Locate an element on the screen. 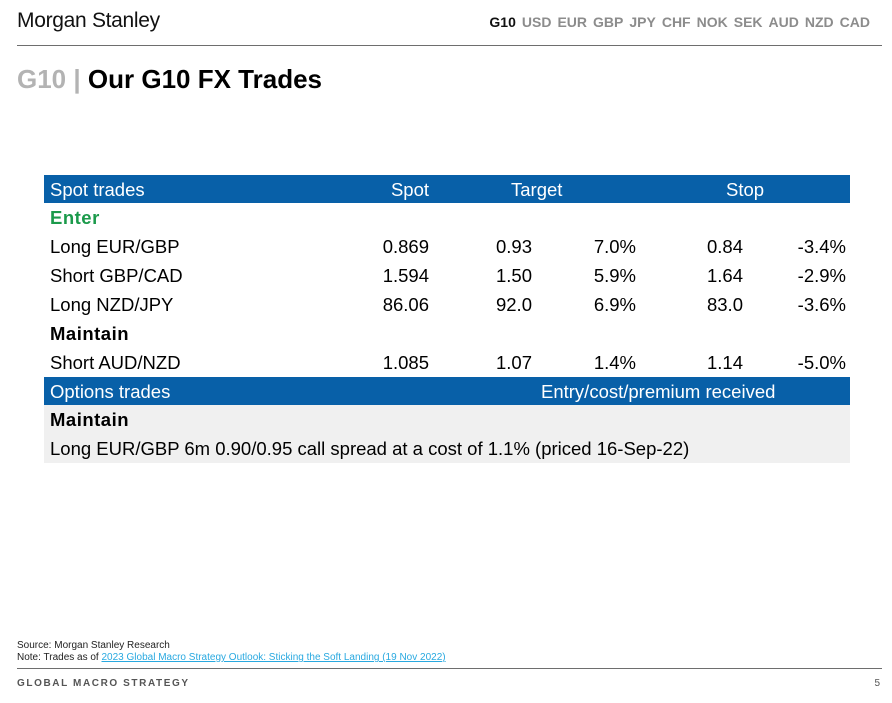  group-row-enter: Enter is located at coordinates (447, 217).